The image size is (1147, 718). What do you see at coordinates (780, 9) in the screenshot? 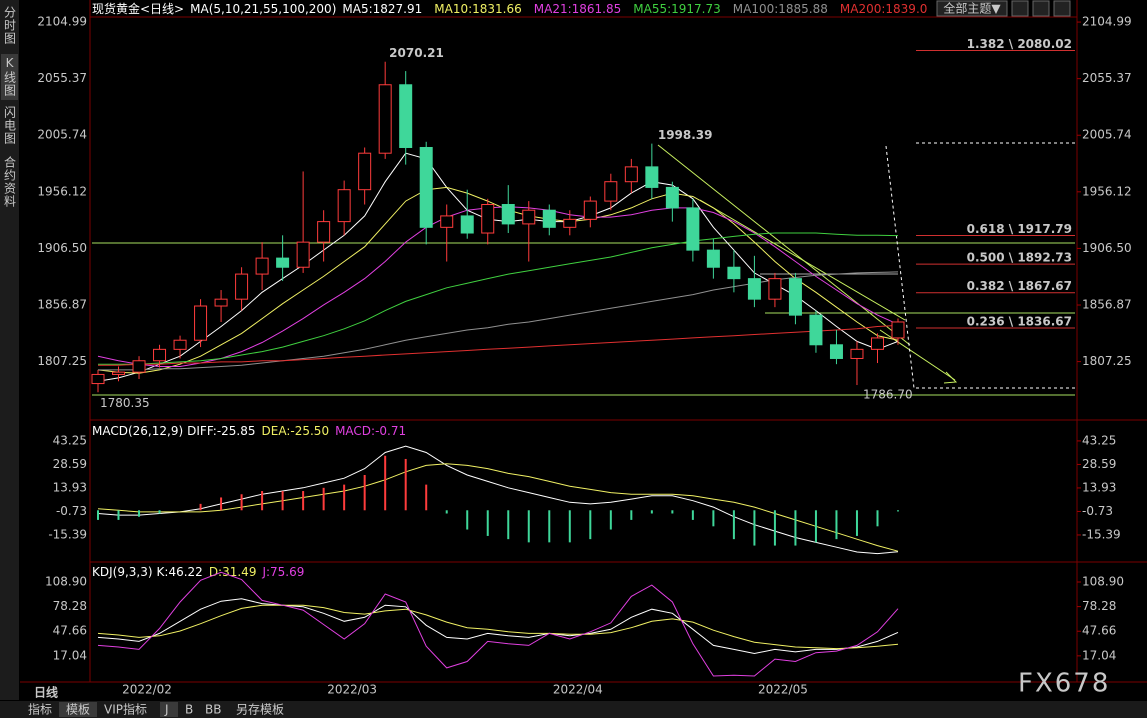
I see `legend-entry: MA100:1885.88` at bounding box center [780, 9].